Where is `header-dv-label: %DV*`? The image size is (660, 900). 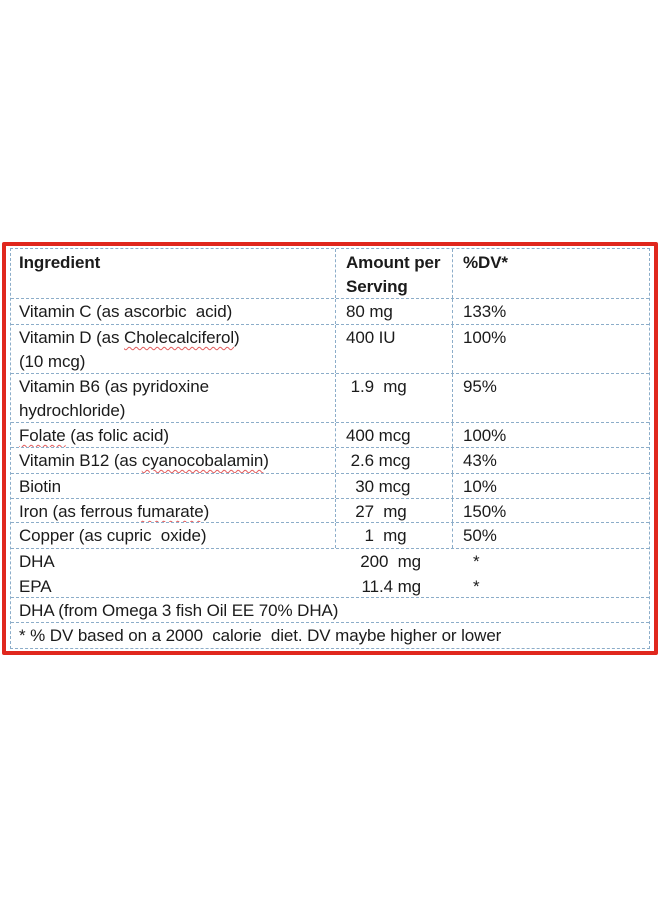 header-dv-label: %DV* is located at coordinates (485, 262).